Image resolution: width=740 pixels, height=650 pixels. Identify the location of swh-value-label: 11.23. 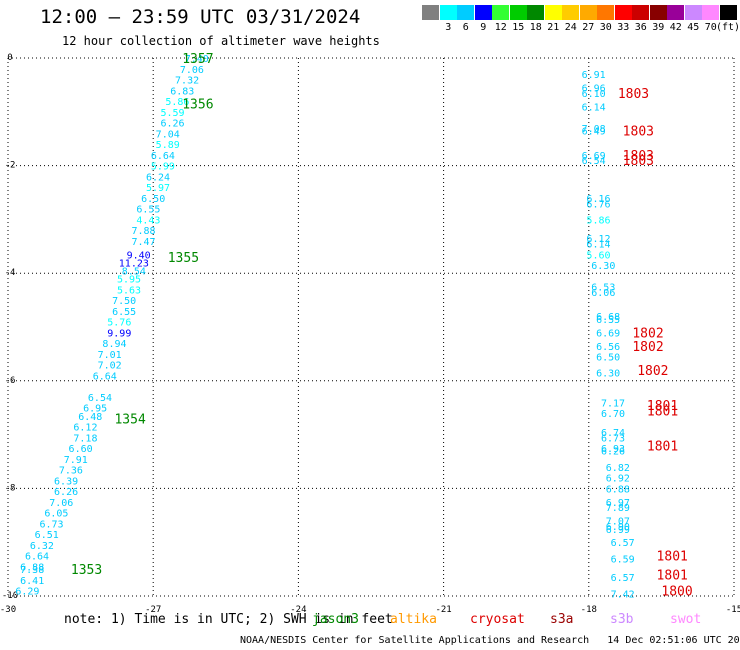
(134, 263).